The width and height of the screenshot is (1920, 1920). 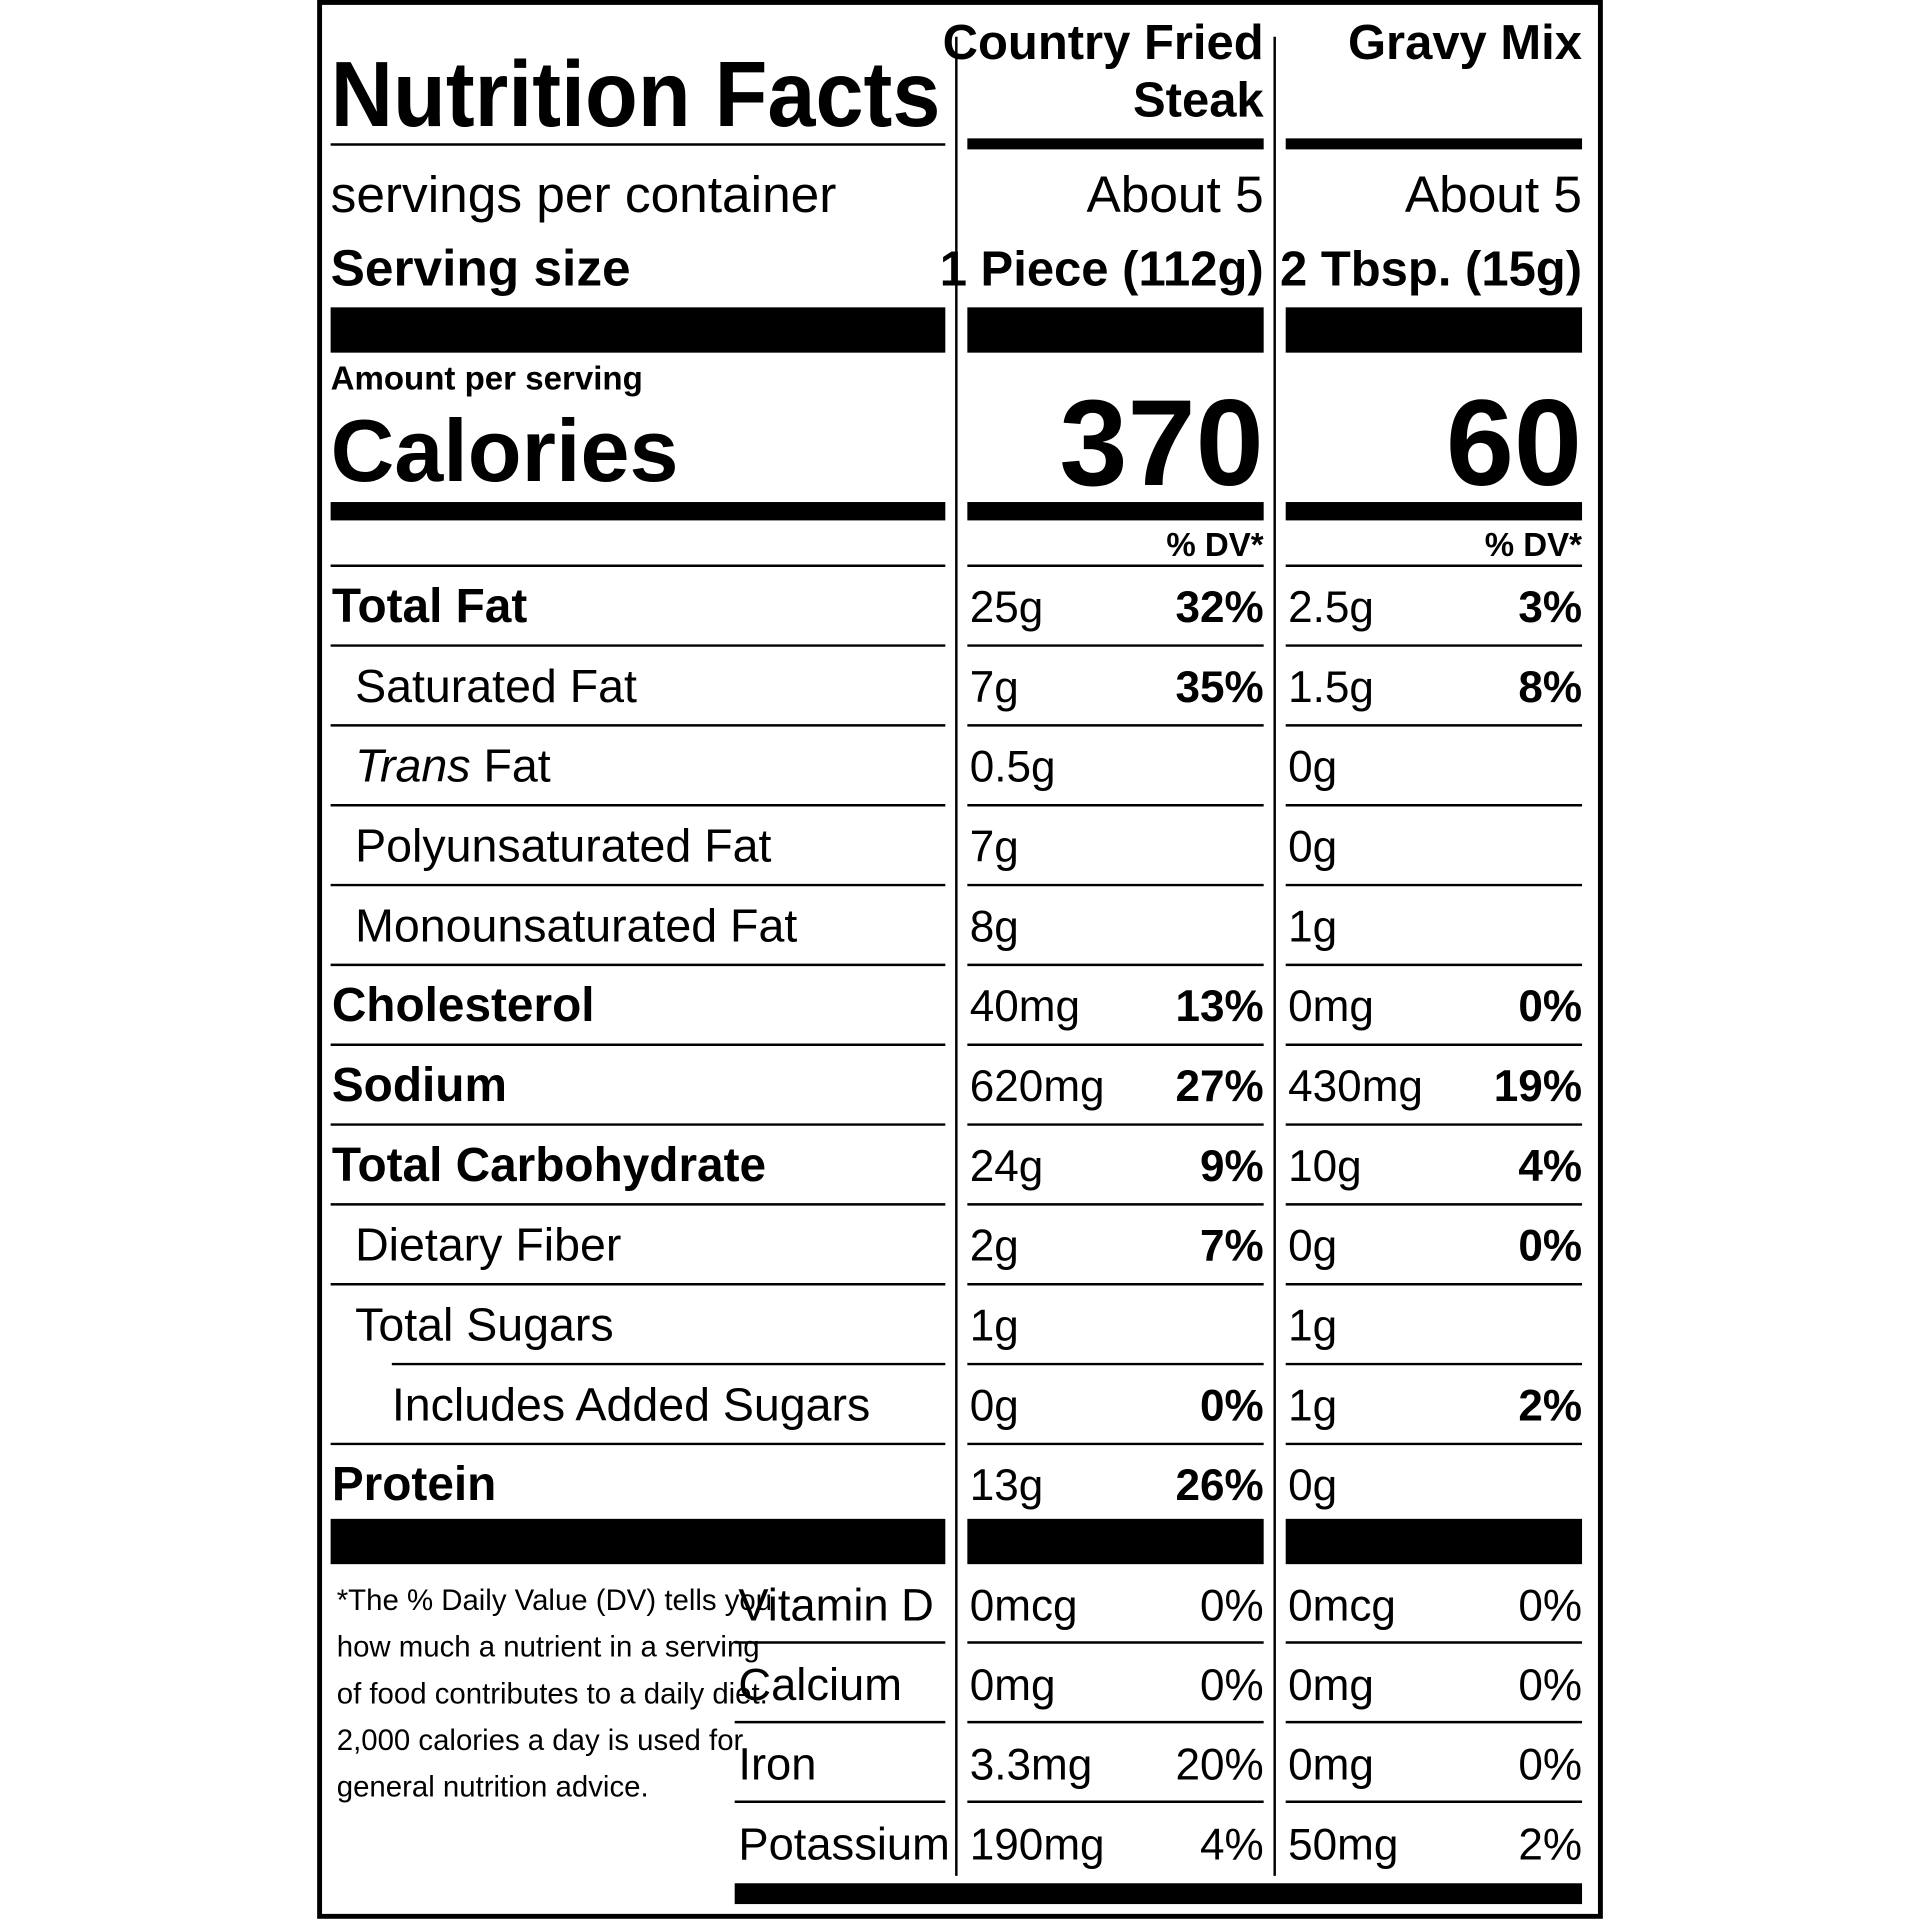 What do you see at coordinates (636, 94) in the screenshot?
I see `title: Nutrition Facts` at bounding box center [636, 94].